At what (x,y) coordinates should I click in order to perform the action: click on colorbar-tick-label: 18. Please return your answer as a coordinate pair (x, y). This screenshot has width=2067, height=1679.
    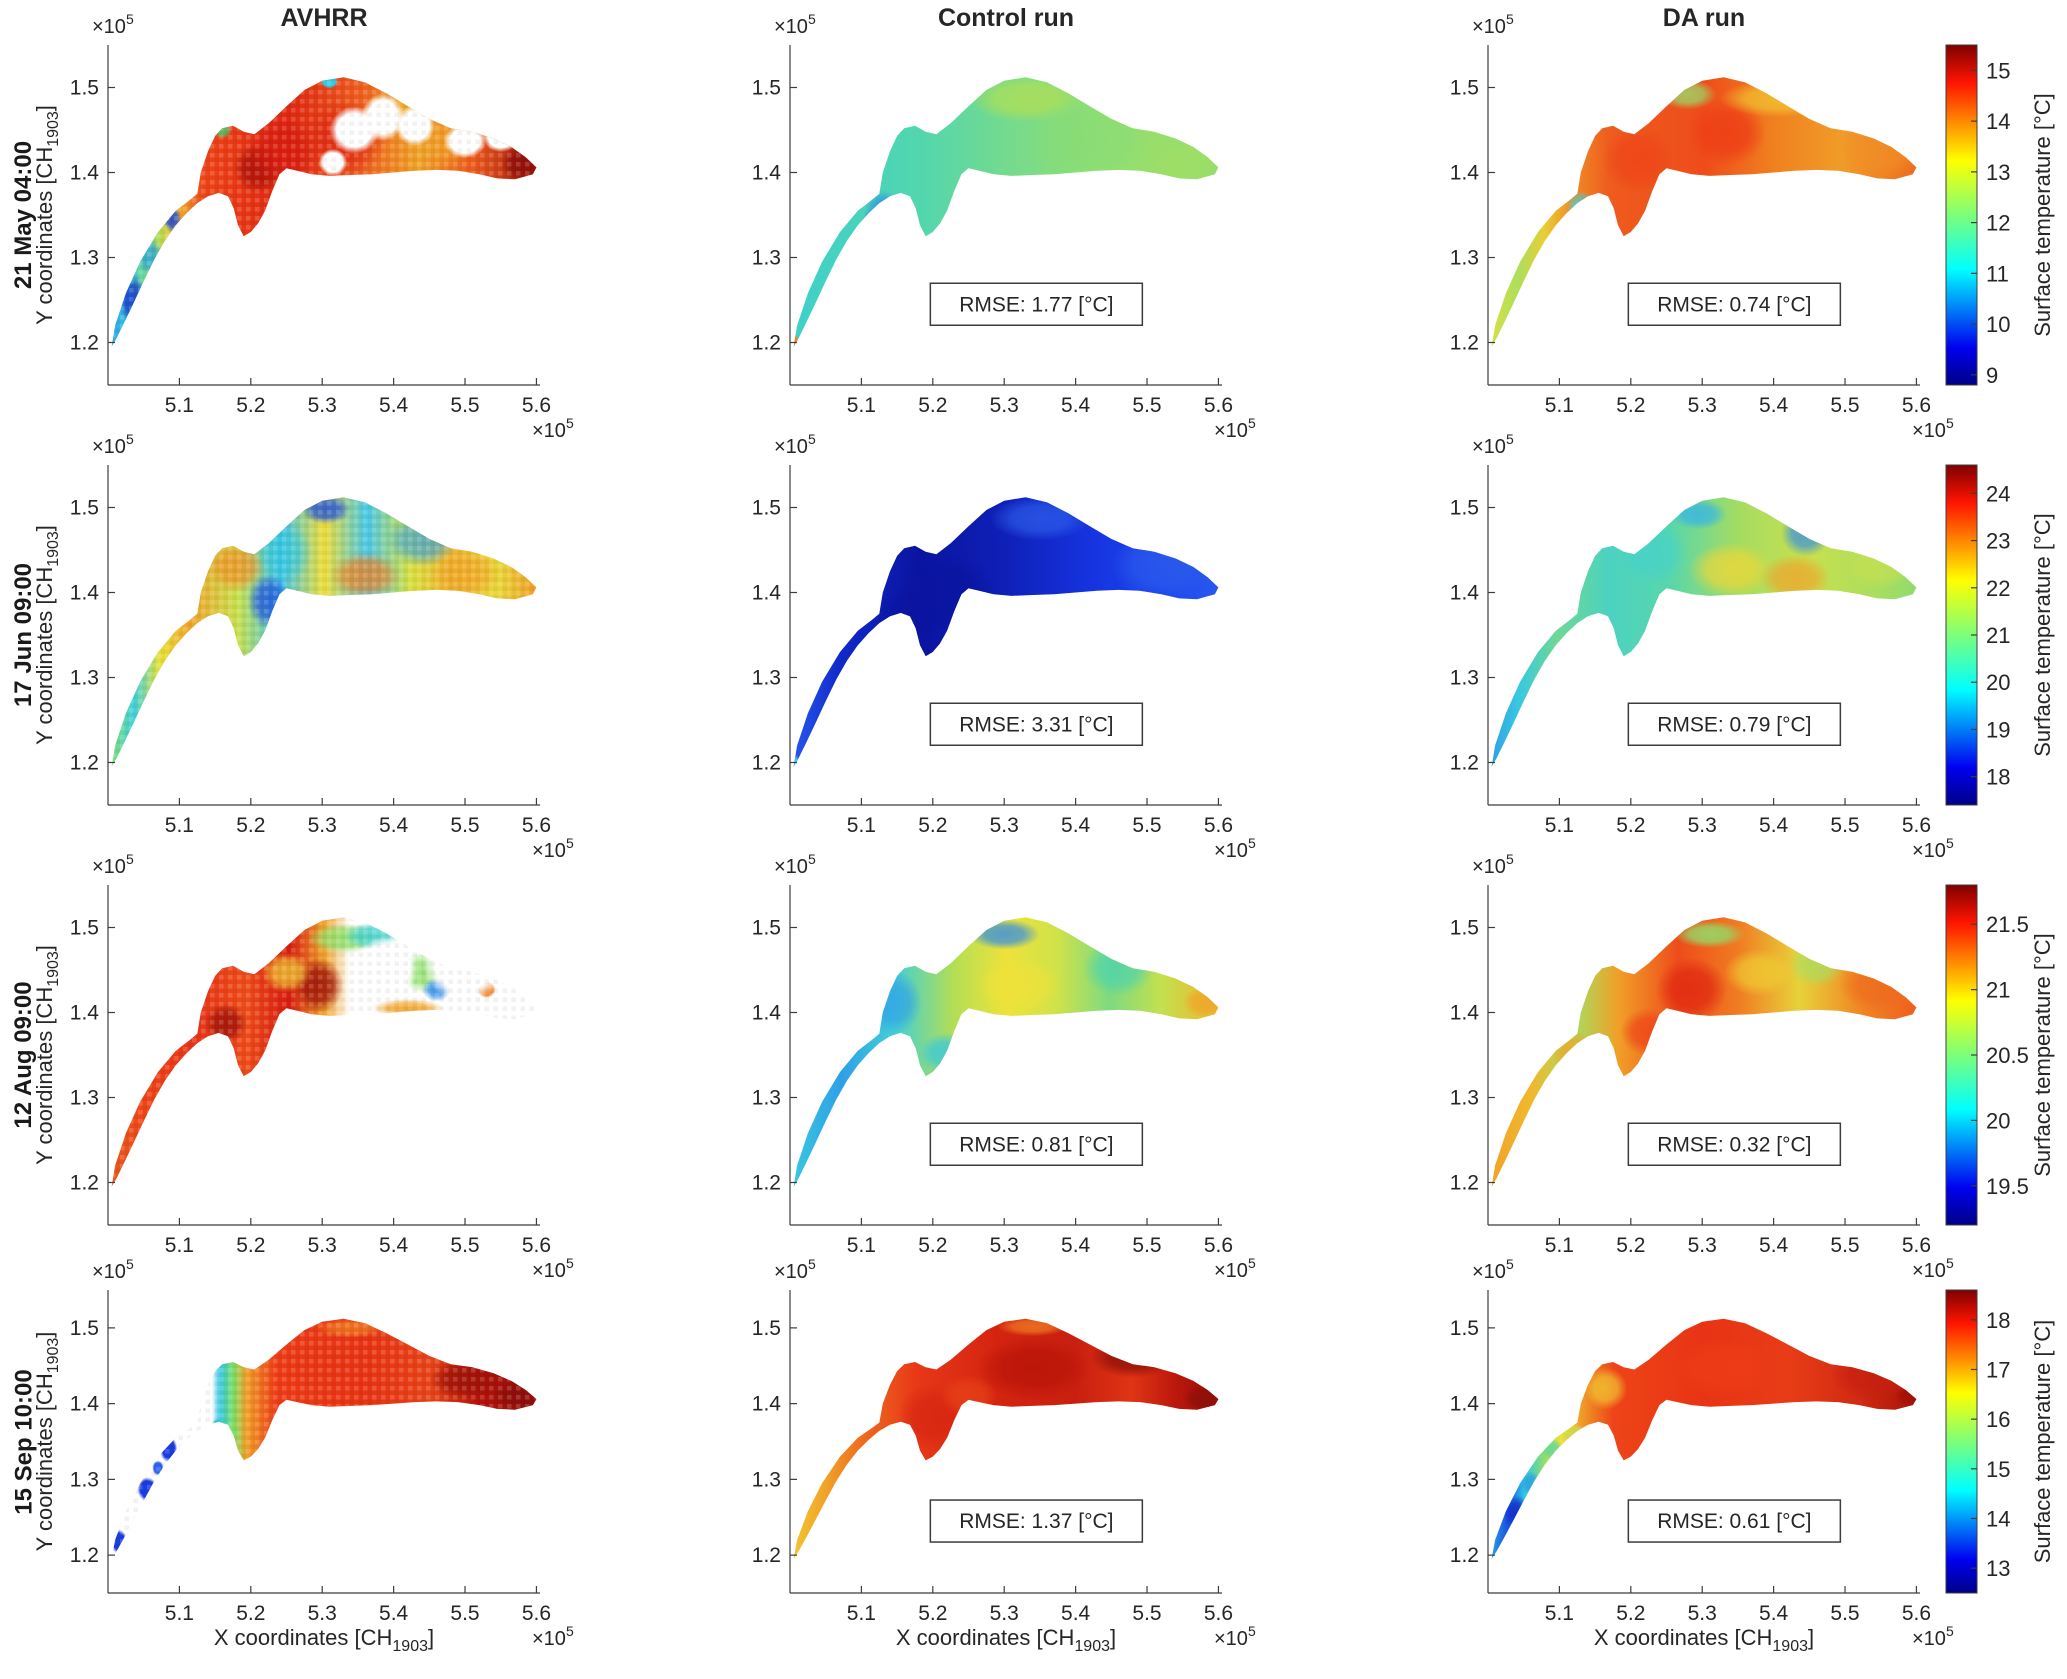
    Looking at the image, I should click on (1998, 777).